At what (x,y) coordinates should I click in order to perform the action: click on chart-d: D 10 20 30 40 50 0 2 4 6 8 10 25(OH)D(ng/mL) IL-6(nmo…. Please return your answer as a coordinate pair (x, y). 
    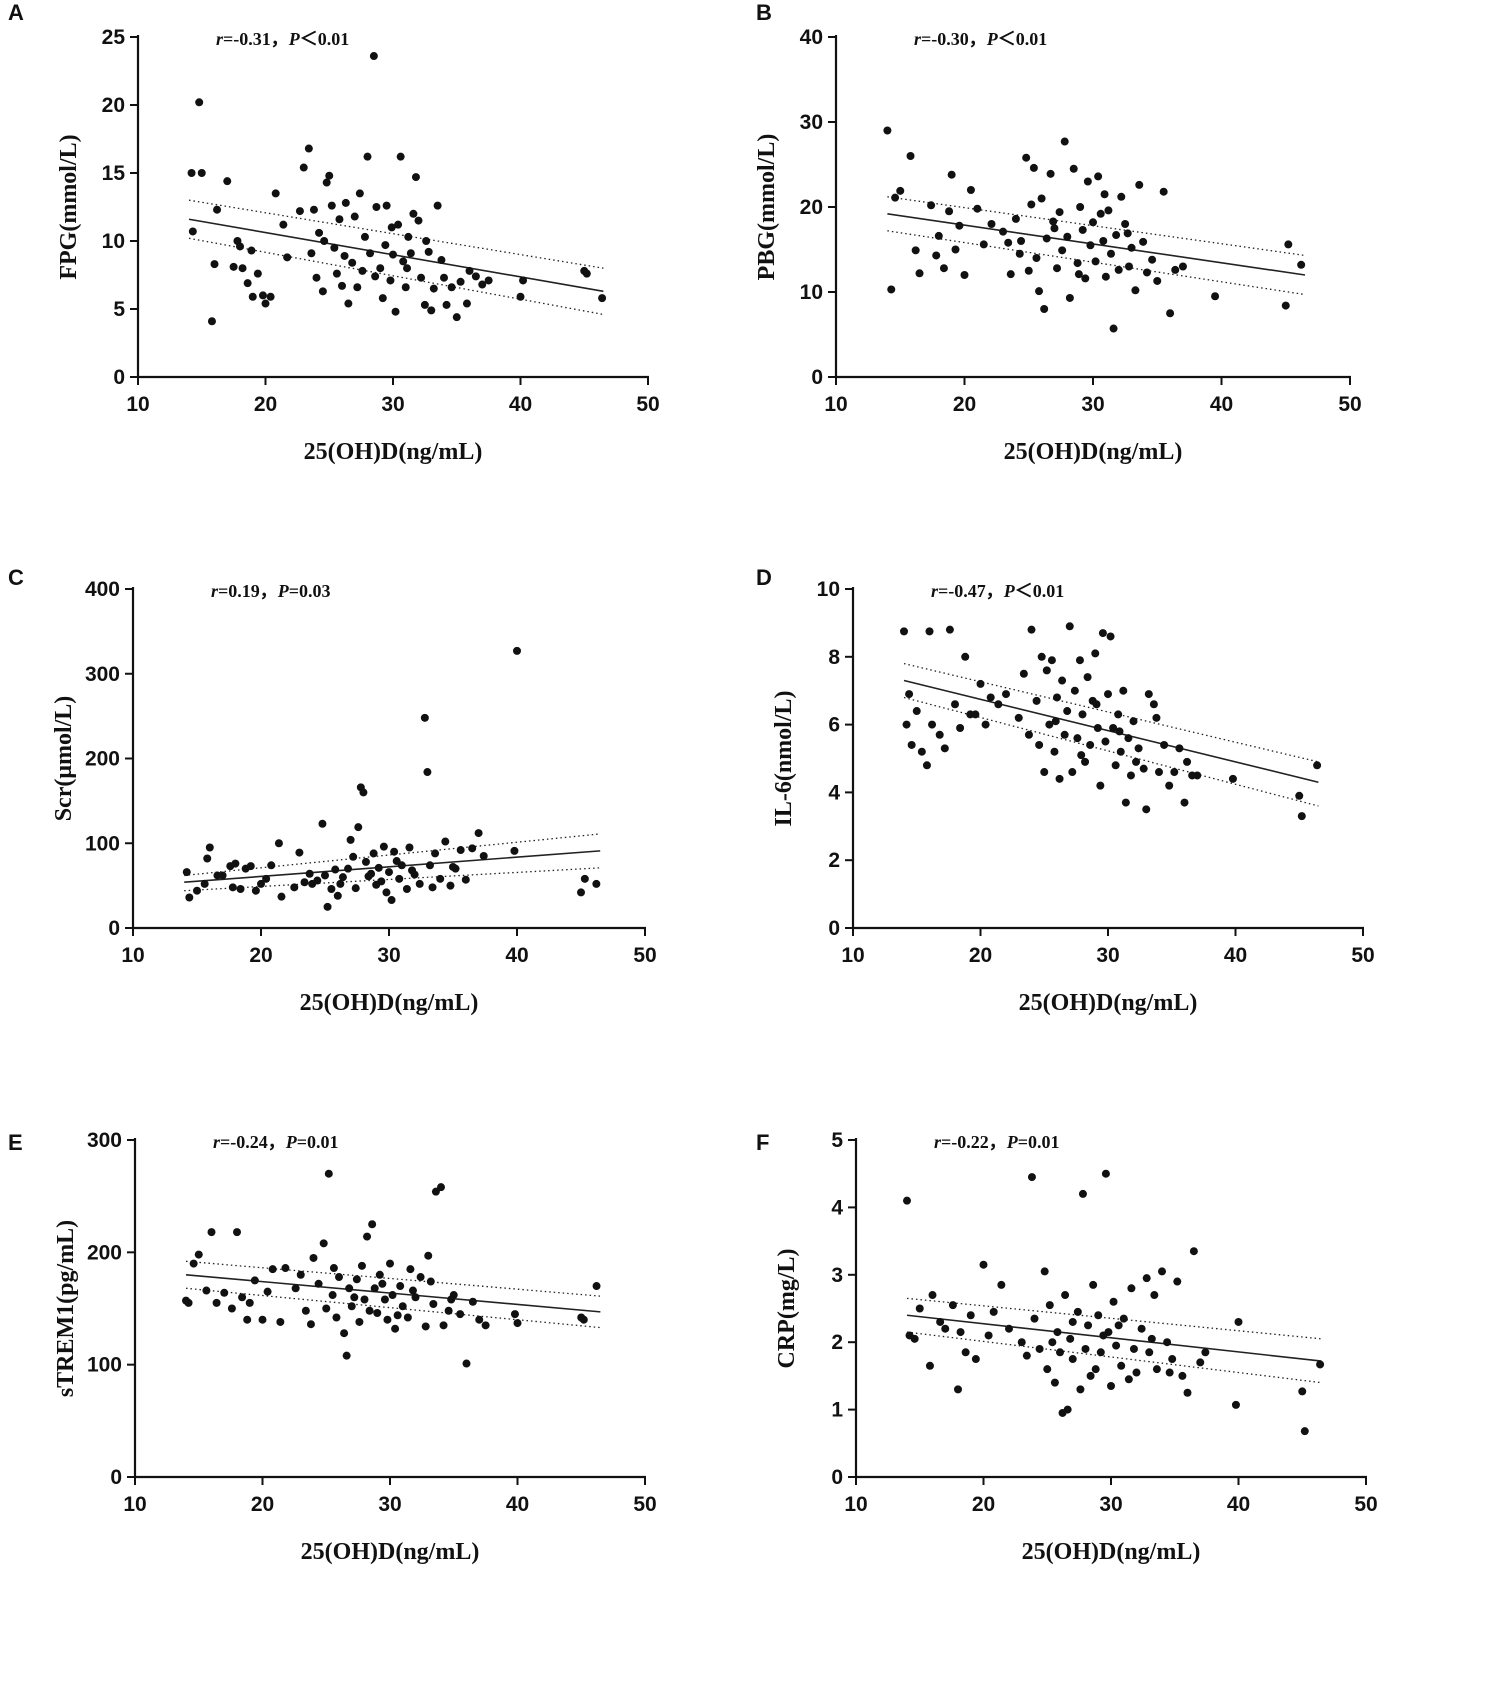
    Looking at the image, I should click on (1065, 790).